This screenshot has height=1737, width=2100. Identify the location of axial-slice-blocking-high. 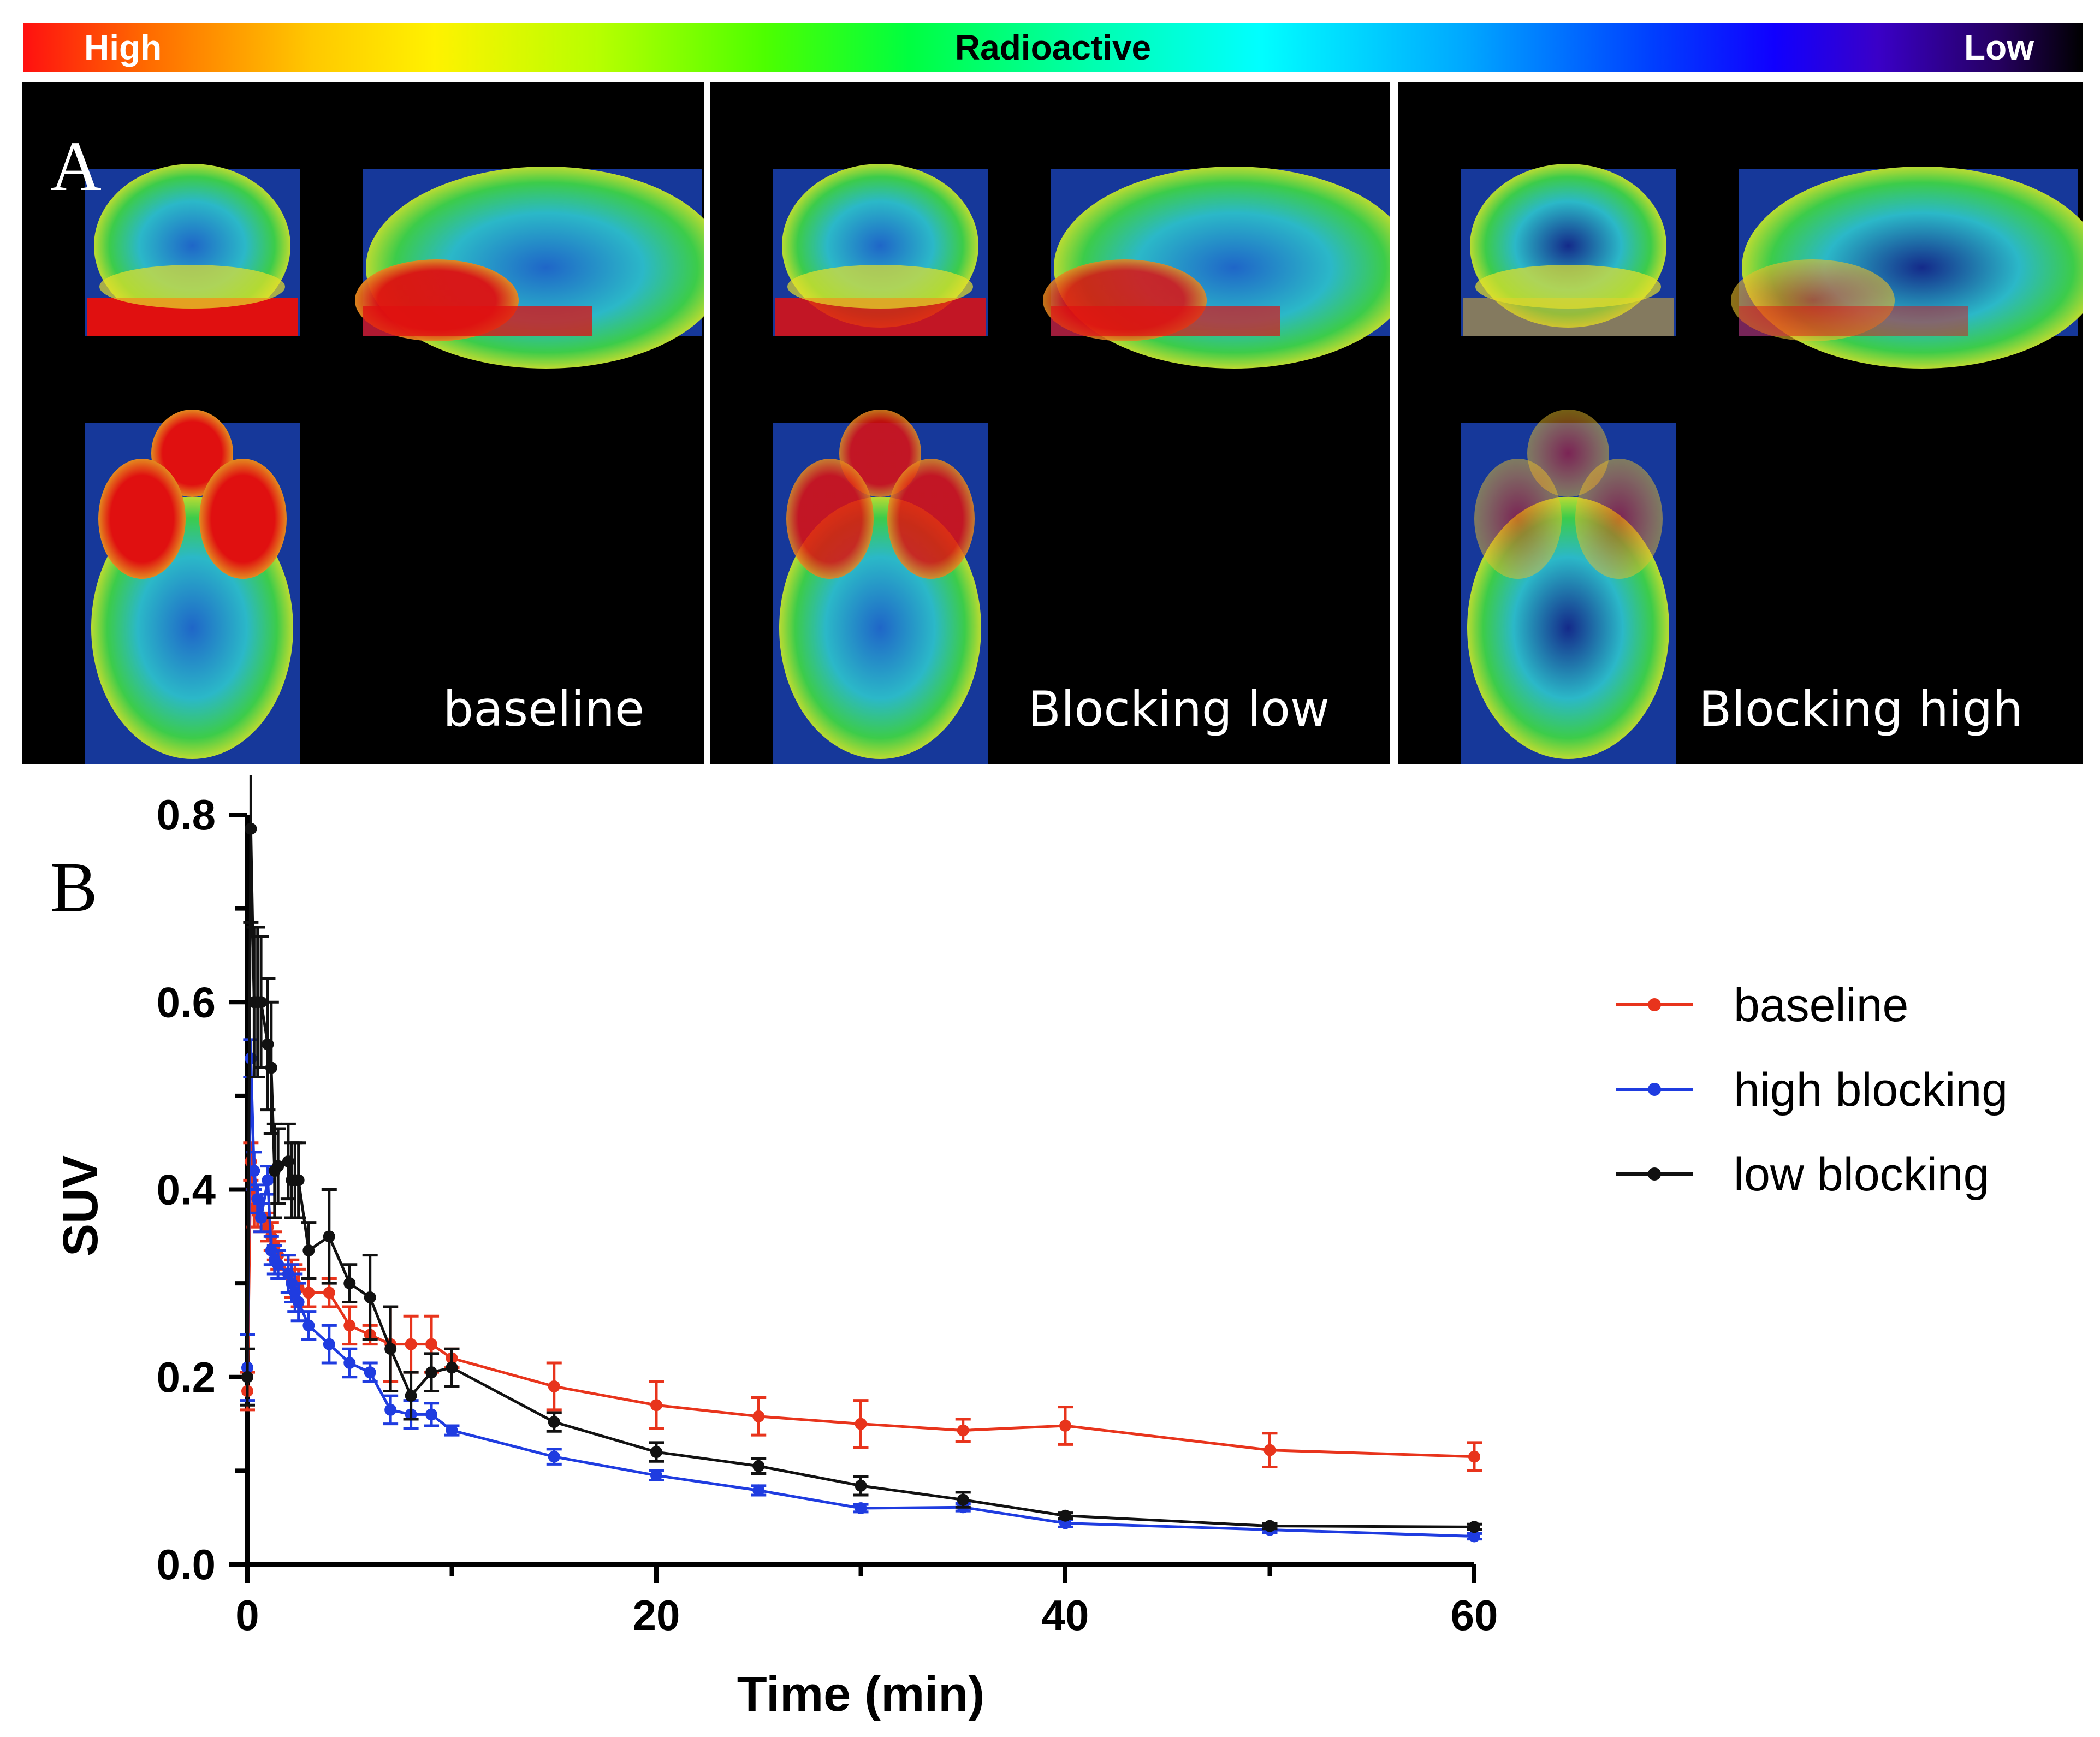
(1568, 587).